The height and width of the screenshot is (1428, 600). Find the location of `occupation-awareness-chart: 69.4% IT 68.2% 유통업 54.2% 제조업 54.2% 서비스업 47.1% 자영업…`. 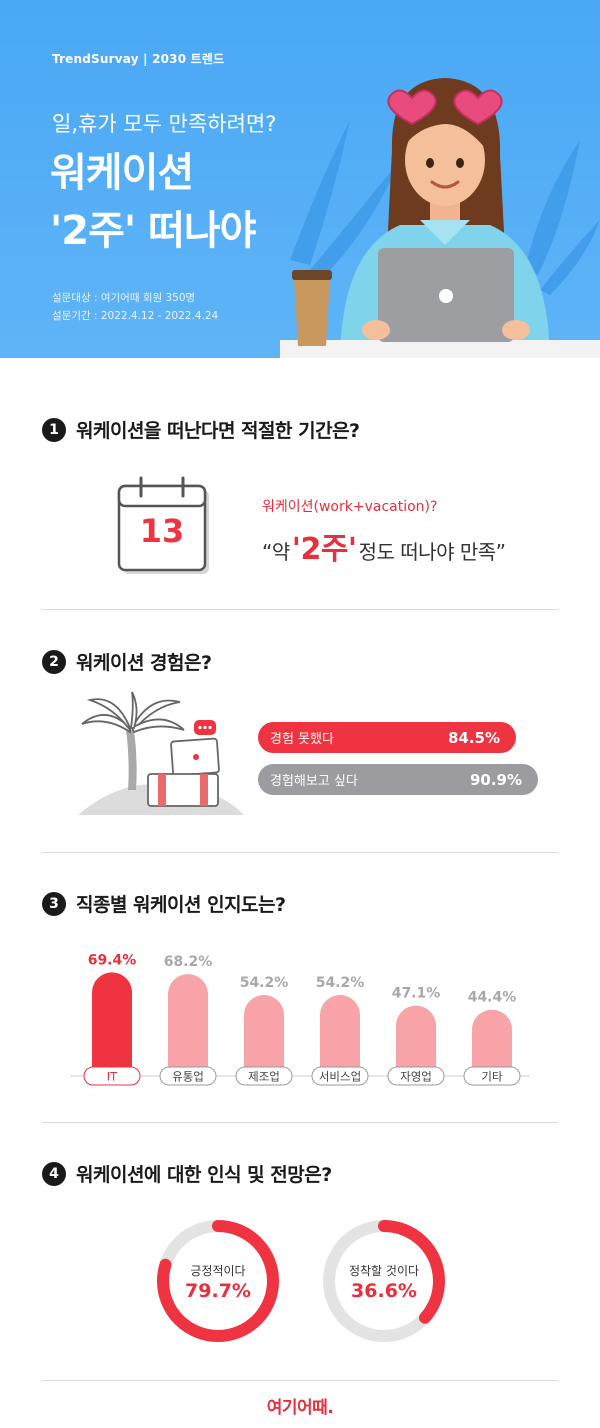

occupation-awareness-chart: 69.4% IT 68.2% 유통업 54.2% 제조업 54.2% 서비스업 47.1% 자영업… is located at coordinates (300, 1019).